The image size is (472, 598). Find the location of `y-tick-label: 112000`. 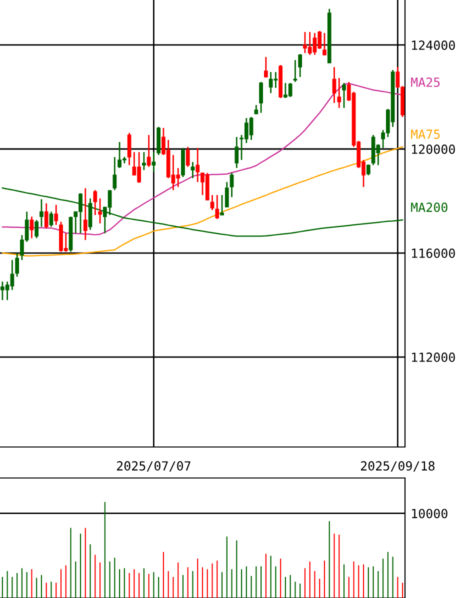

y-tick-label: 112000 is located at coordinates (433, 357).